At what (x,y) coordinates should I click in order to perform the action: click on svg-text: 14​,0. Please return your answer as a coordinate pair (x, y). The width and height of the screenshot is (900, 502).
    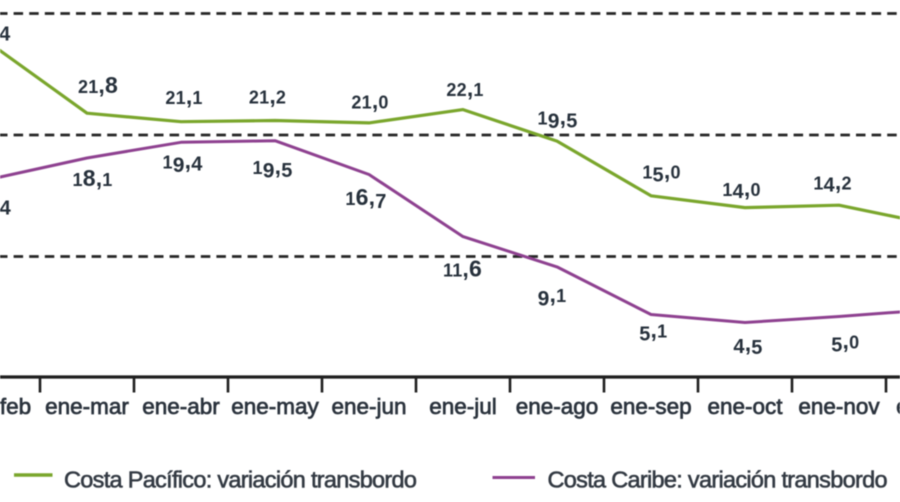
    Looking at the image, I should click on (741, 189).